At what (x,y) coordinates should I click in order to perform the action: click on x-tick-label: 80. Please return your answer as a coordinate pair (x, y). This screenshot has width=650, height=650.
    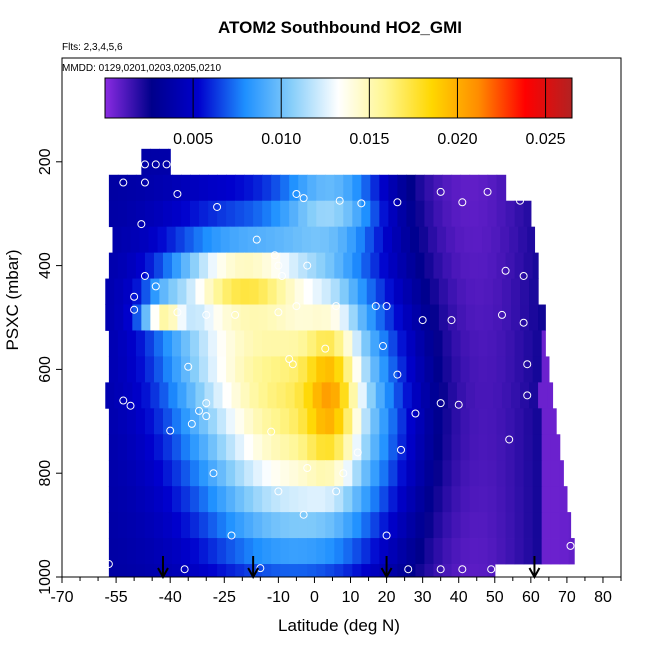
    Looking at the image, I should click on (603, 597).